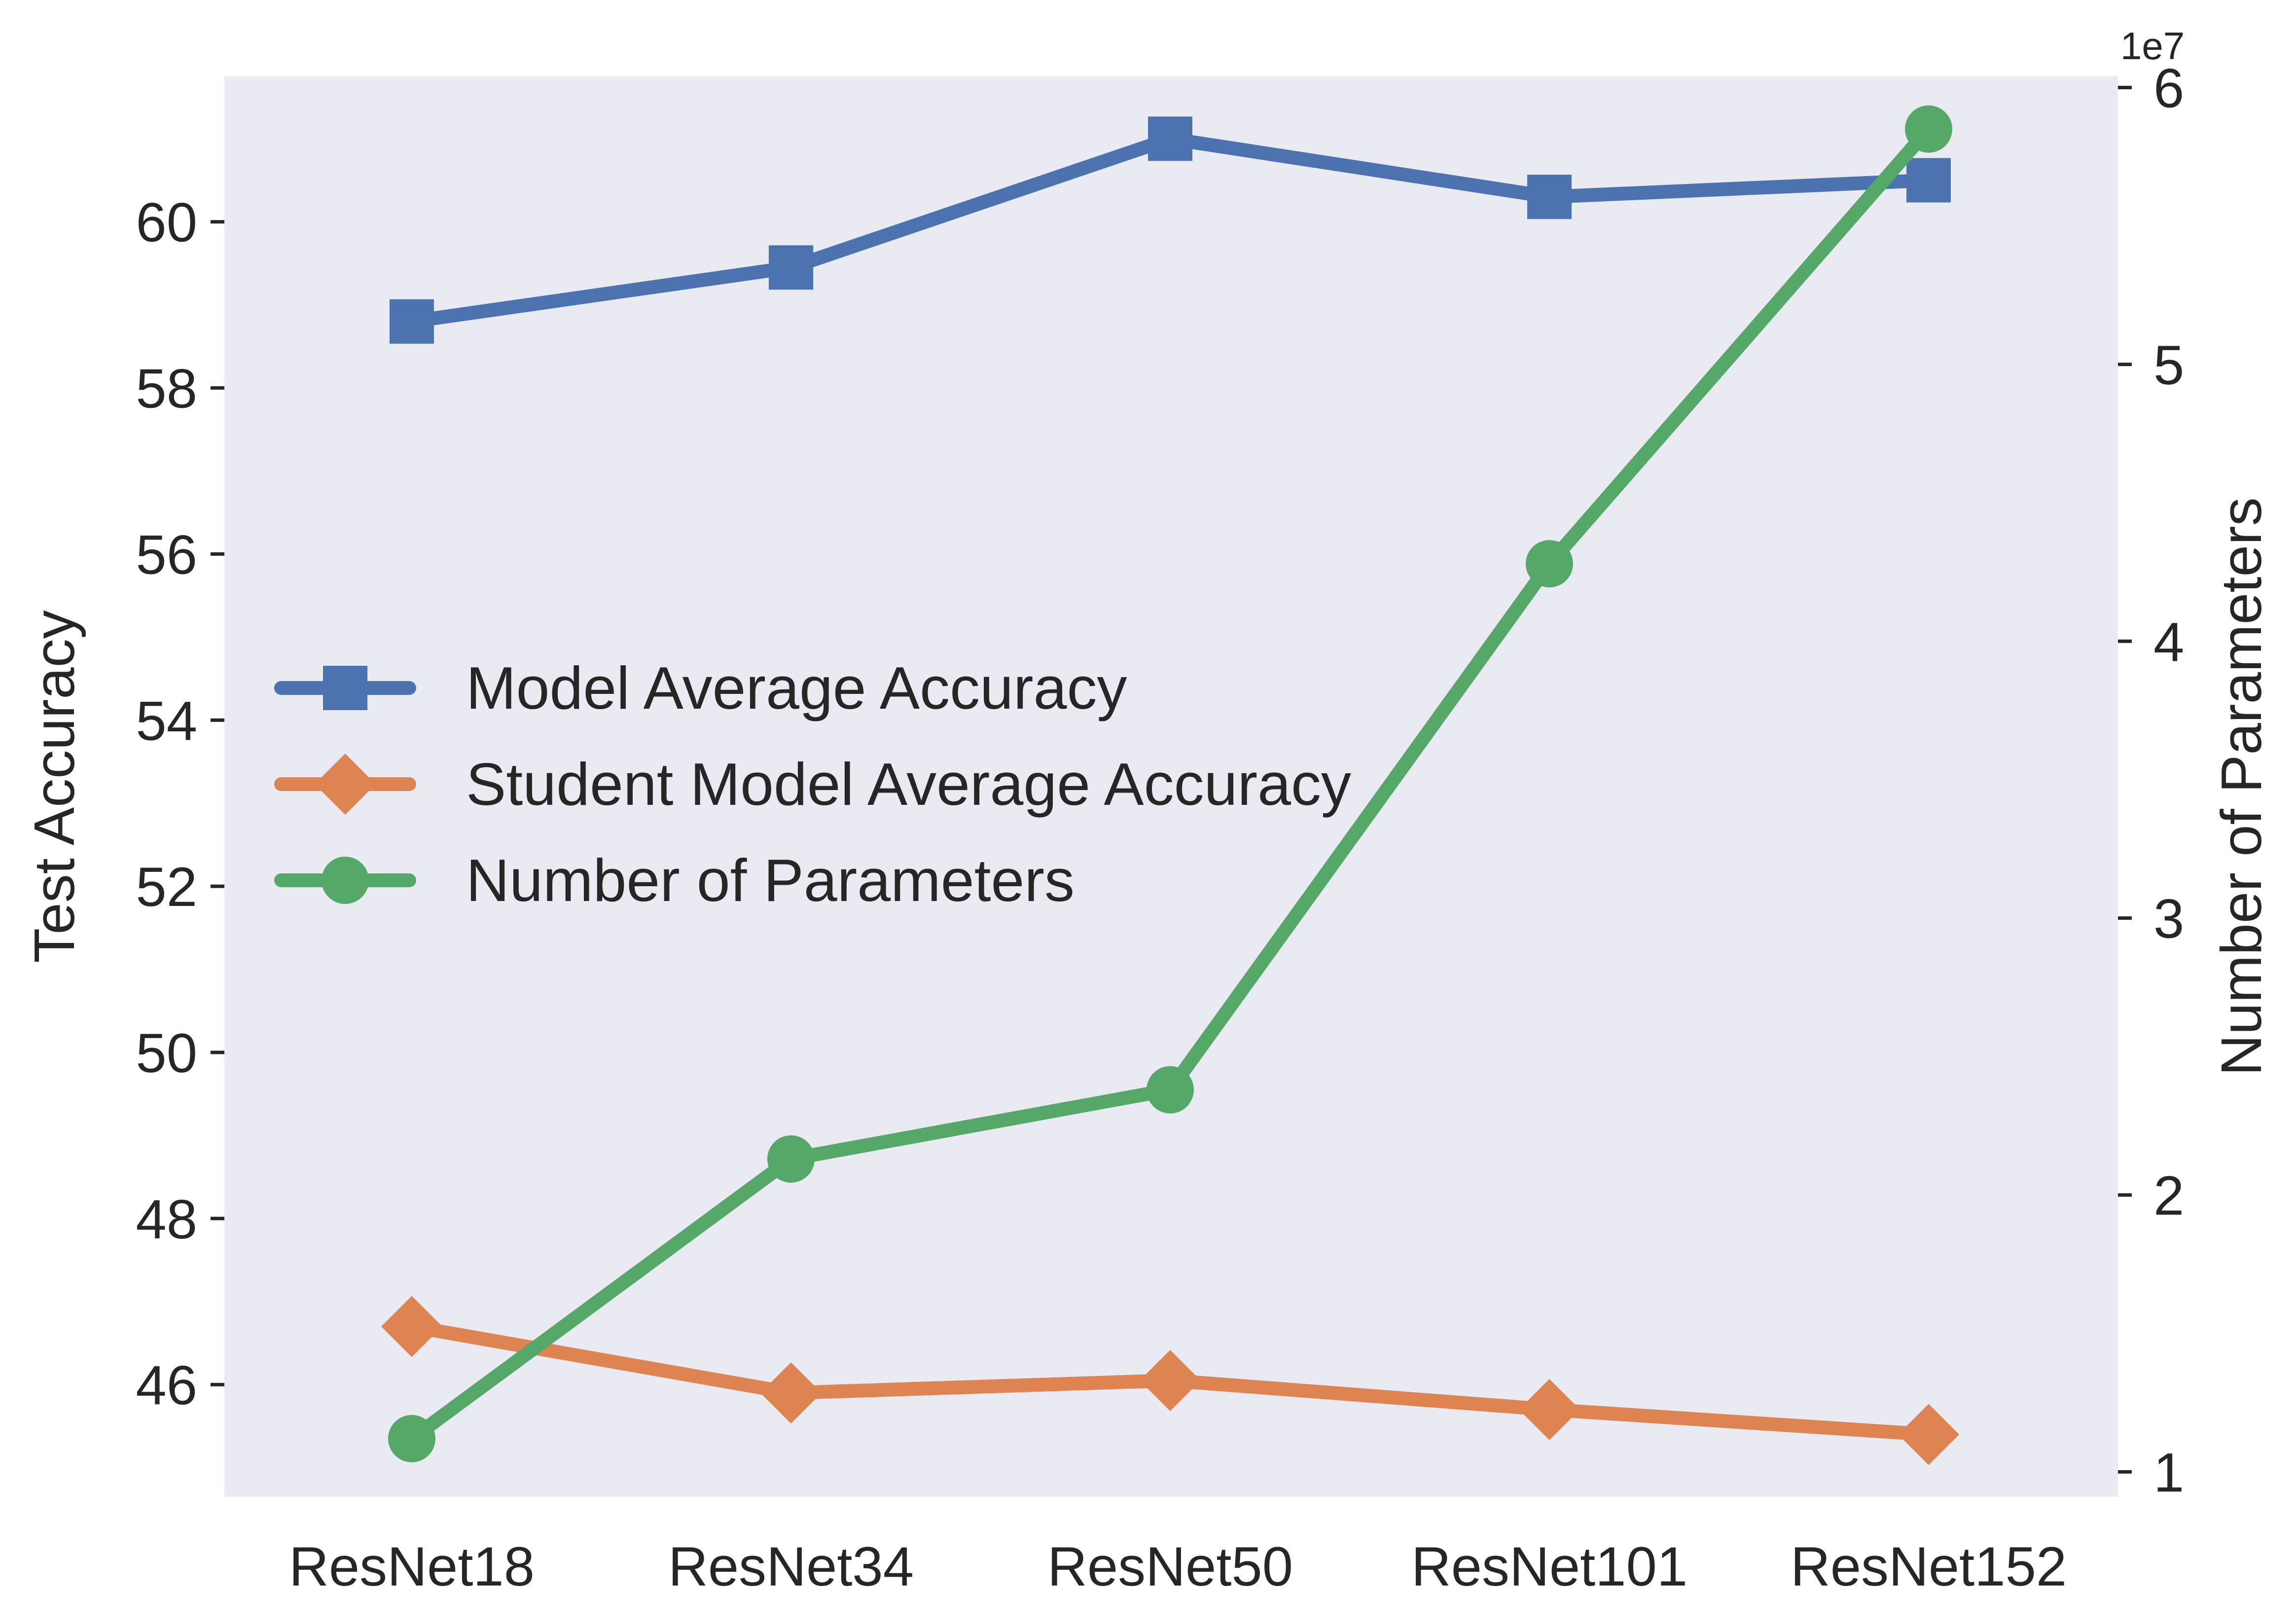 Image resolution: width=2295 pixels, height=1624 pixels. I want to click on x-tick-label: ResNet34, so click(791, 1566).